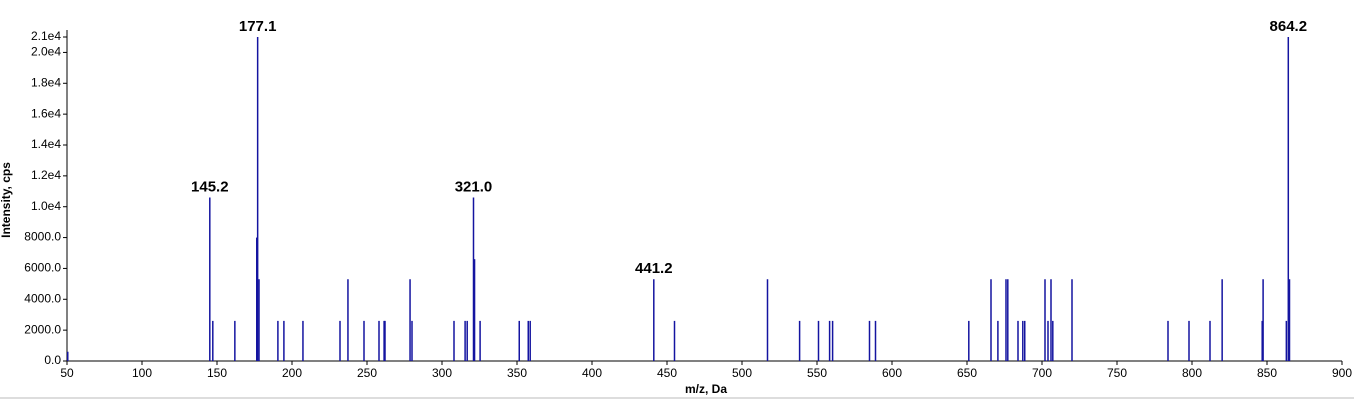 This screenshot has height=400, width=1354. I want to click on y-axis-title: Intensity, cps, so click(6, 200).